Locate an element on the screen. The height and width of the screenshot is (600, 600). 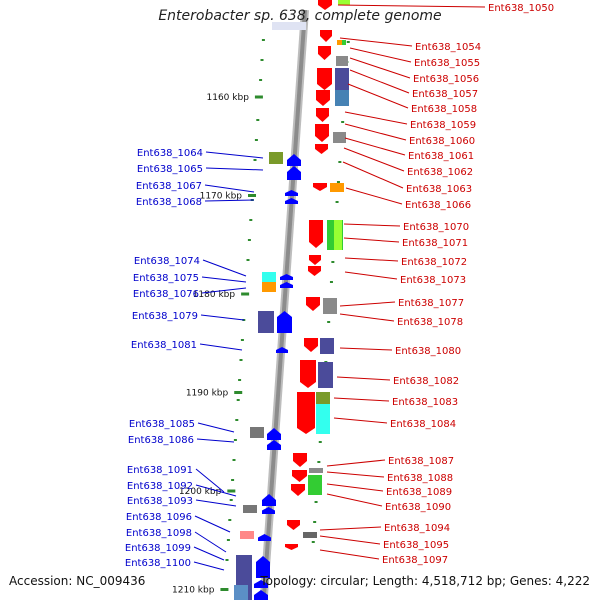
gene-label-reverse: Ent638_1098 is located at coordinates (159, 533).